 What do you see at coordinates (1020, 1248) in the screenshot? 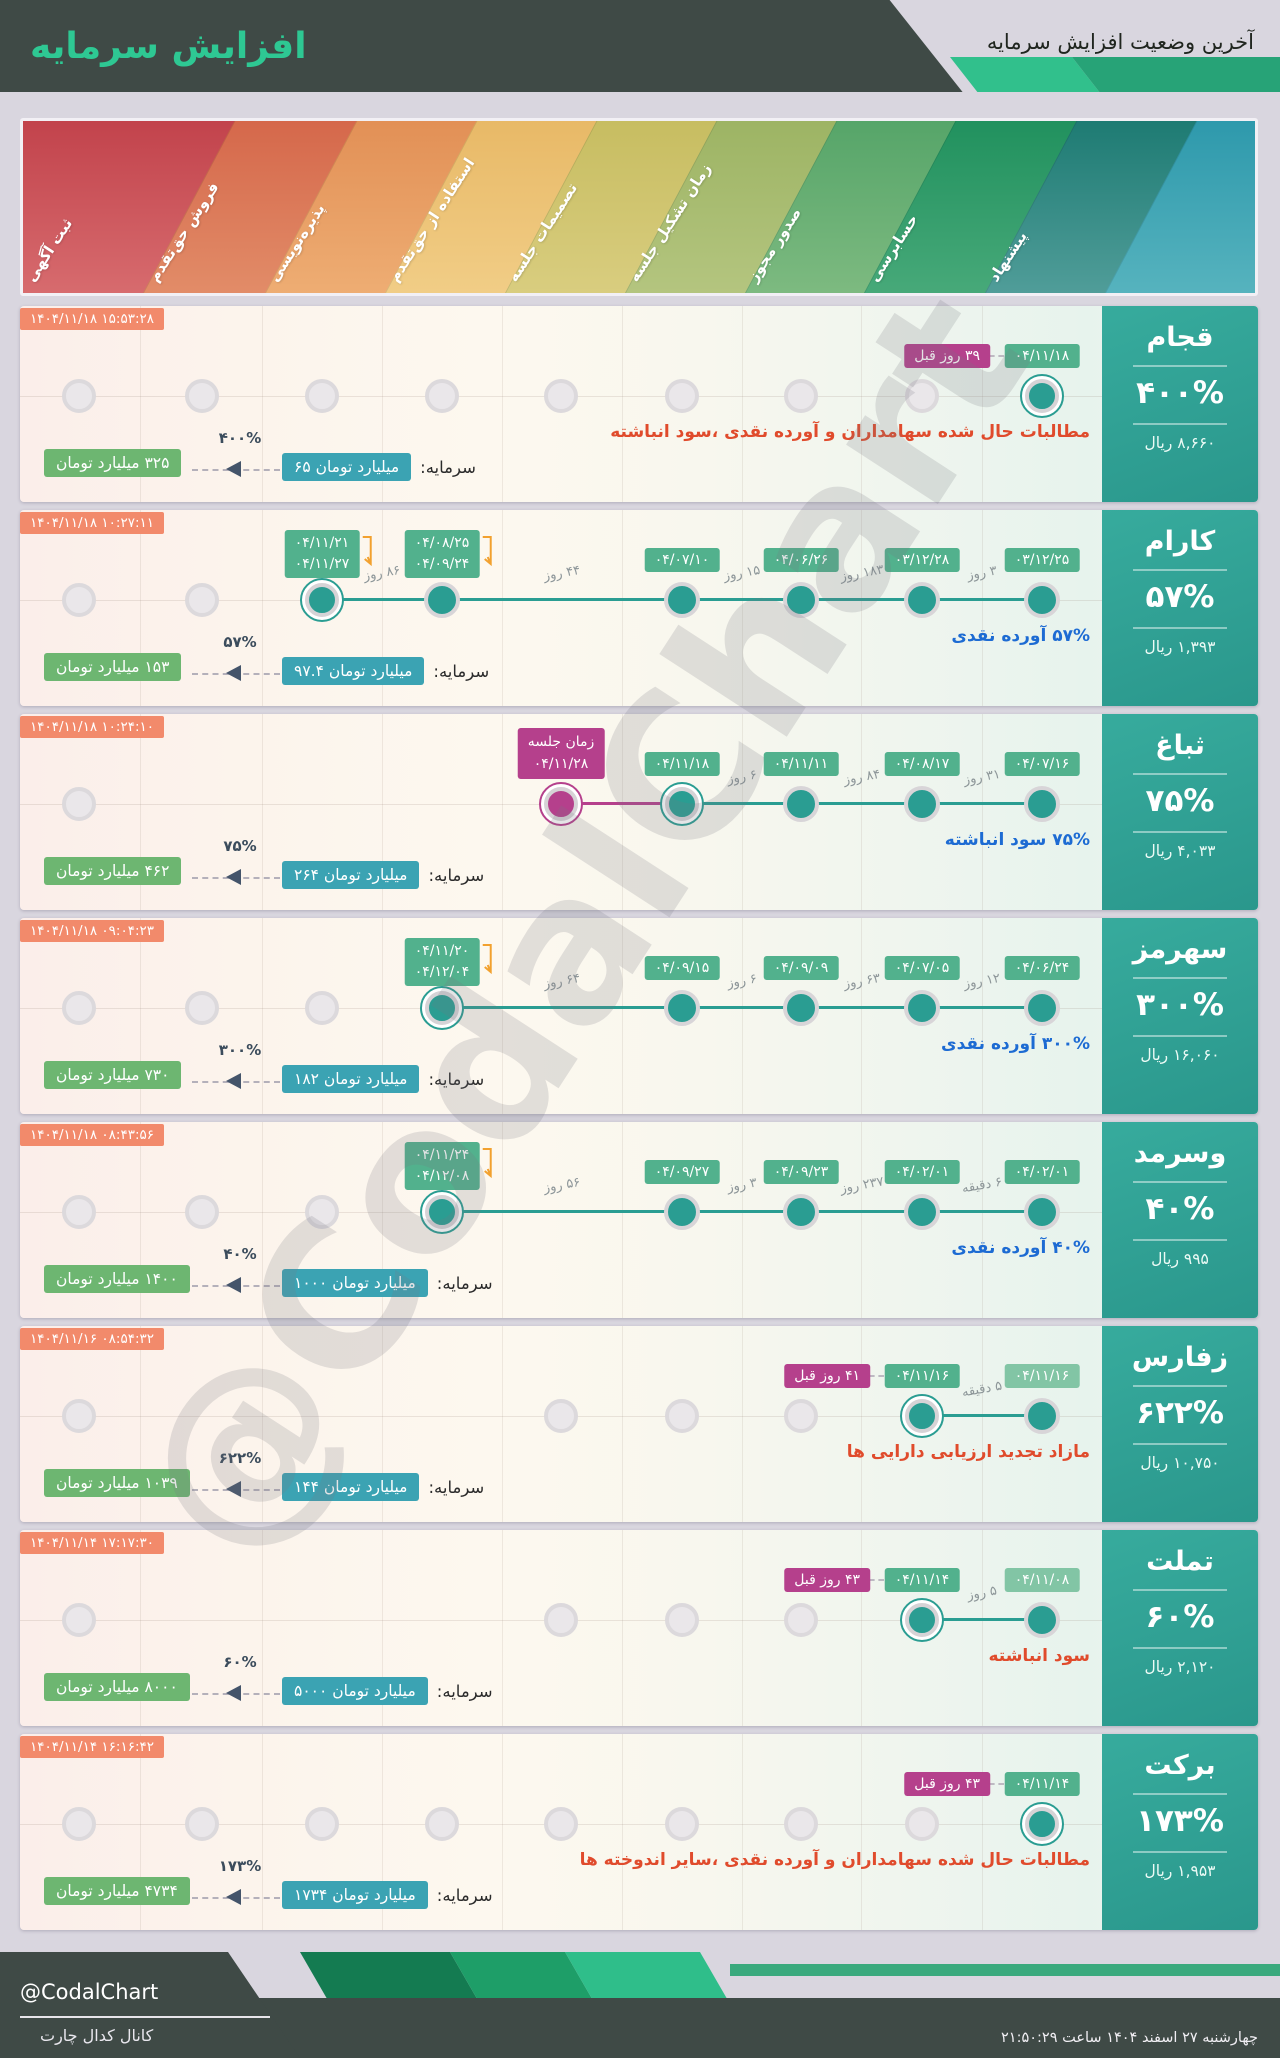
I see `capital-source-text: ۴۰% آورده نقدی` at bounding box center [1020, 1248].